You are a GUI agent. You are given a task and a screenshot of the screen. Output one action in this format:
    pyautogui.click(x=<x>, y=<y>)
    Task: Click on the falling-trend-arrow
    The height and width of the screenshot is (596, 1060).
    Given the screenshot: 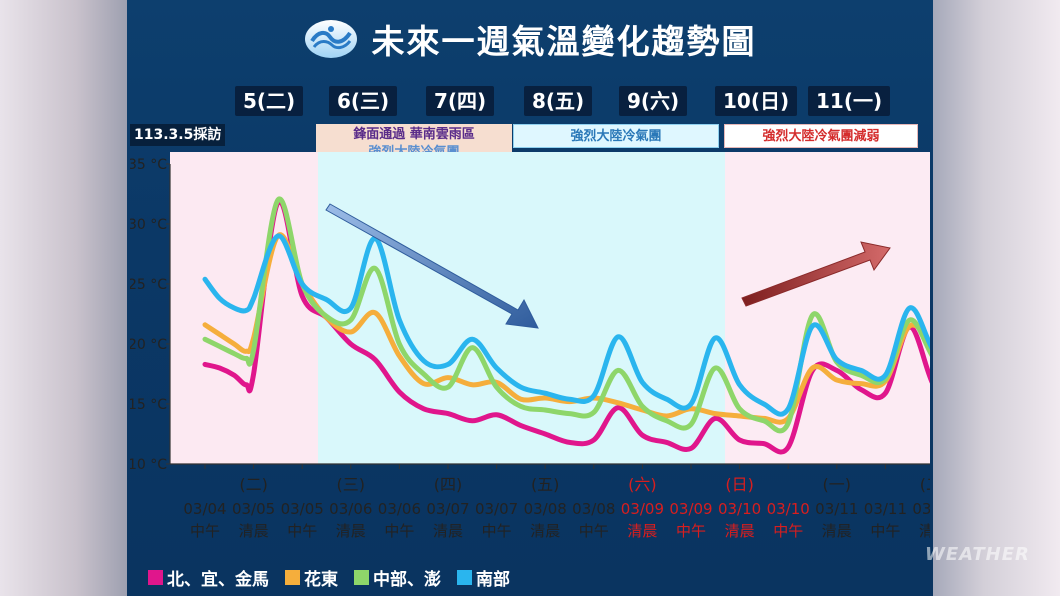 What is the action you would take?
    pyautogui.click(x=432, y=266)
    